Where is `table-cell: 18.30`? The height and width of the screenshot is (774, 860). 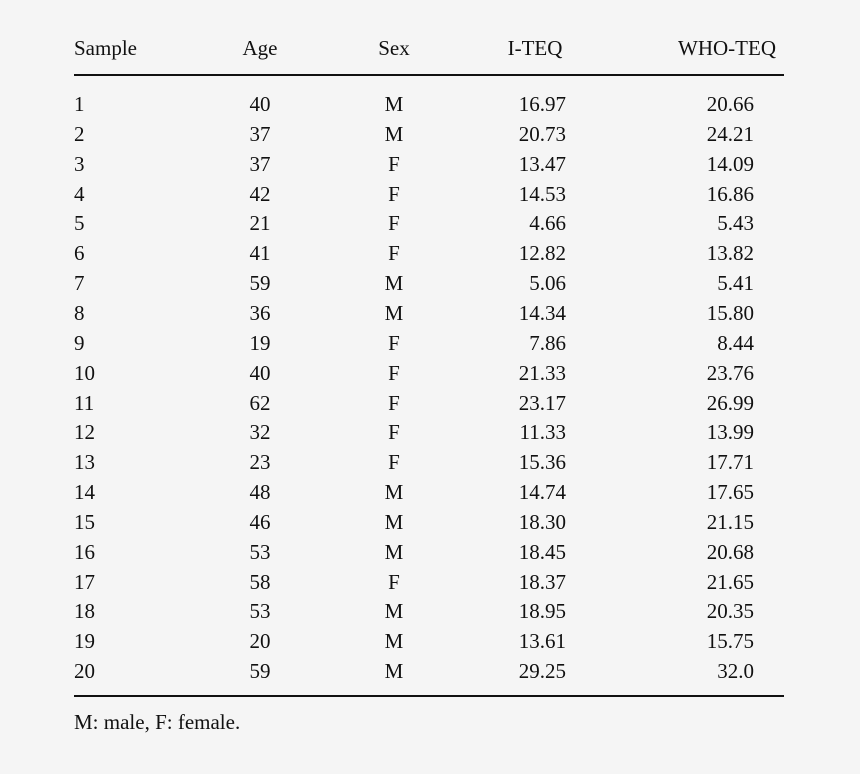
table-cell: 18.30 is located at coordinates (542, 521).